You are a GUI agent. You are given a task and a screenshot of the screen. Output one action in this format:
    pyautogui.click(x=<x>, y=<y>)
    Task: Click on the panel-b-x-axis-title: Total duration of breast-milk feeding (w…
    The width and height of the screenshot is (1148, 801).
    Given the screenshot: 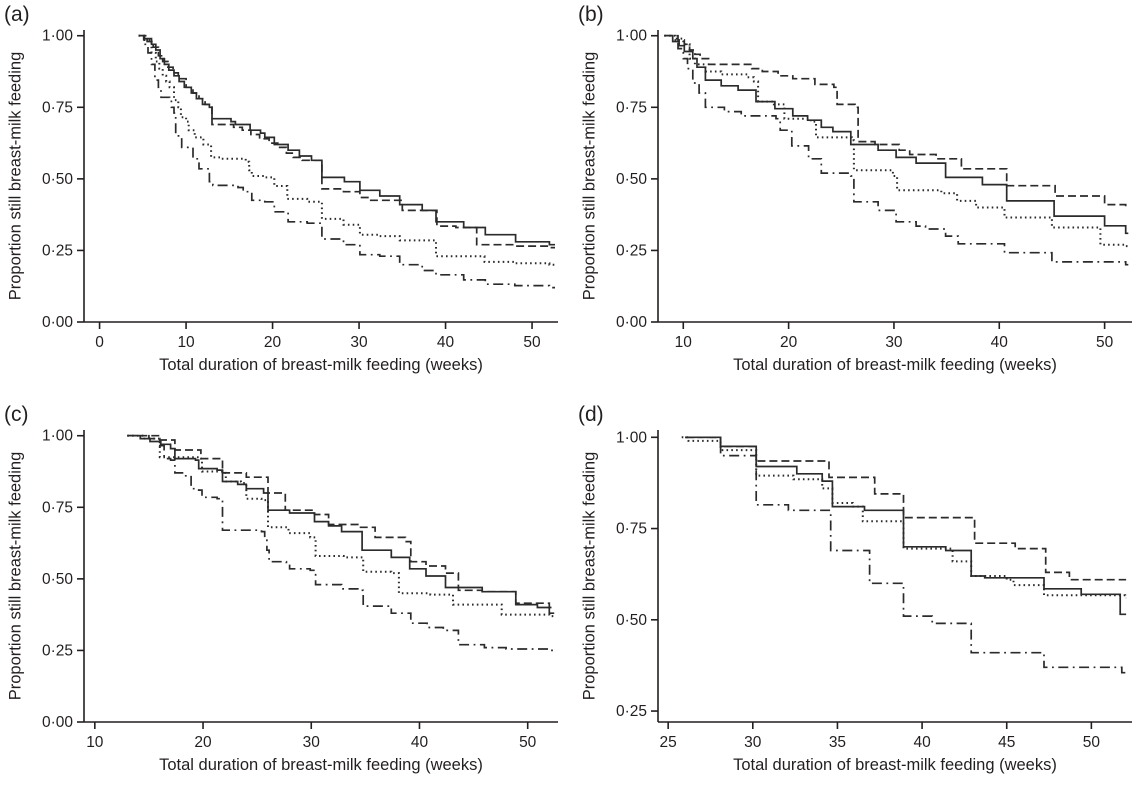 What is the action you would take?
    pyautogui.click(x=895, y=365)
    